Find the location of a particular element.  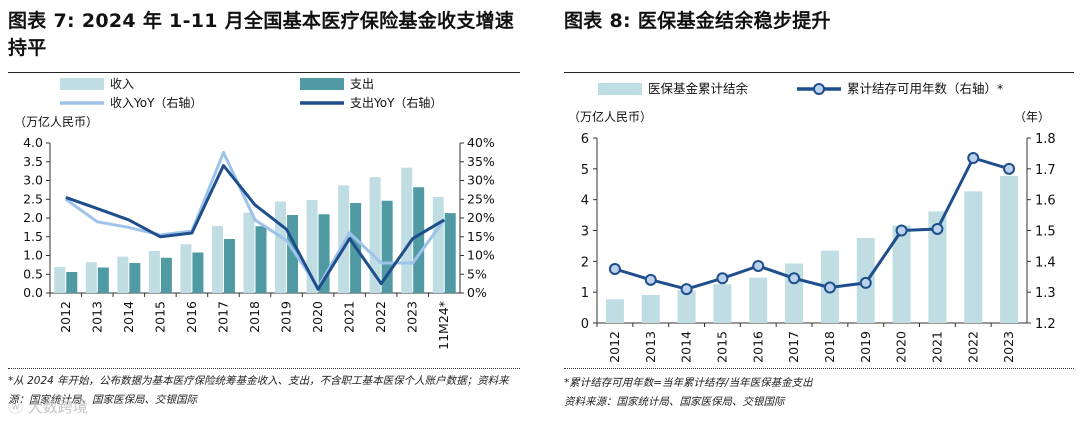

y2-tick-label-4: 20% is located at coordinates (481, 217).